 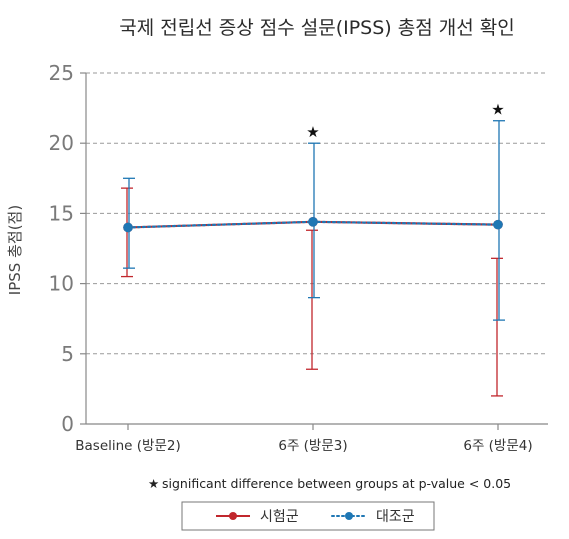 I want to click on y-tick-label: 0, so click(x=67, y=424).